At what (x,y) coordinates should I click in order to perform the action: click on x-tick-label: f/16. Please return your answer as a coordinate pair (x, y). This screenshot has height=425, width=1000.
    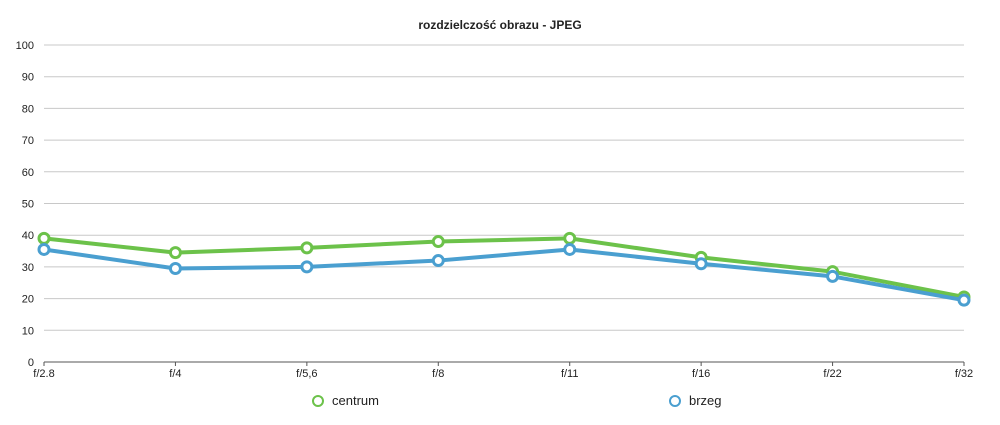
    Looking at the image, I should click on (701, 374).